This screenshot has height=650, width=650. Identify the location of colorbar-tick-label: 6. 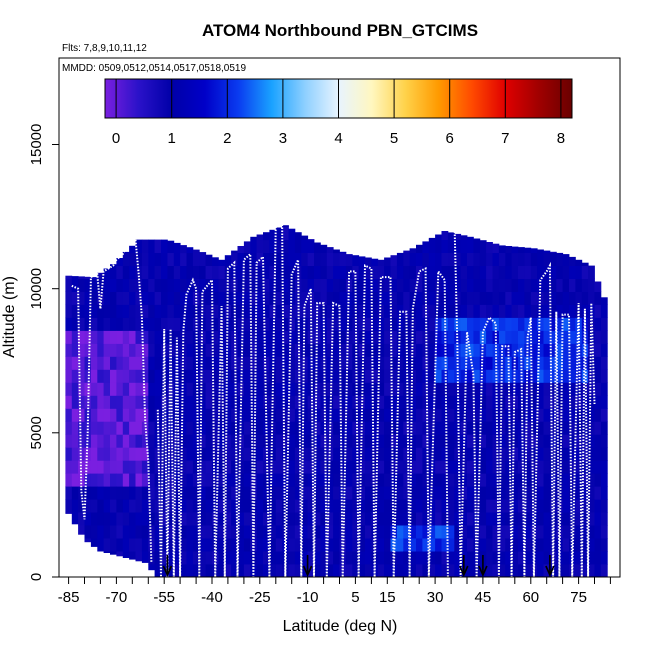
(450, 138).